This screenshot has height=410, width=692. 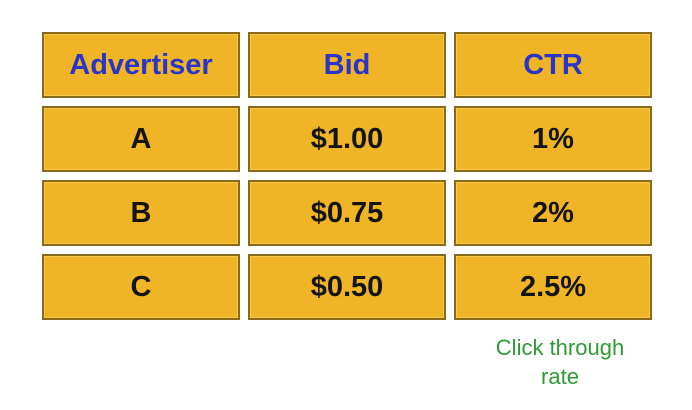 What do you see at coordinates (560, 347) in the screenshot?
I see `ctr-annotation-line1: Click through` at bounding box center [560, 347].